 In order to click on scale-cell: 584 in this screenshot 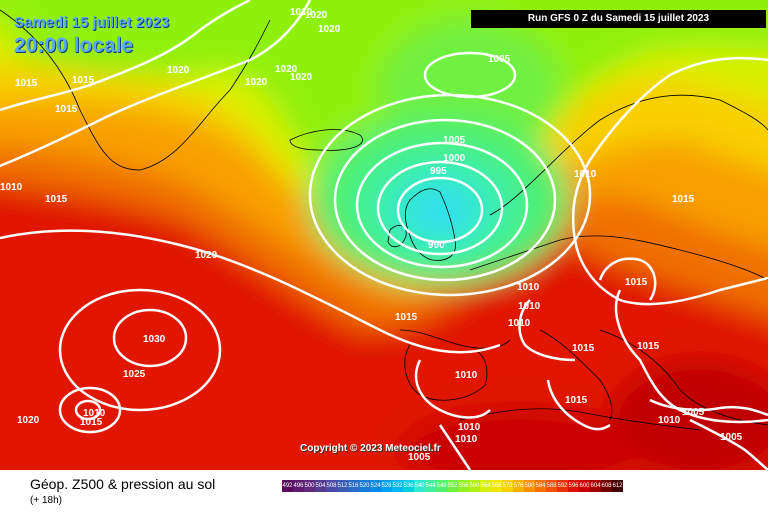, I will do `click(540, 486)`.